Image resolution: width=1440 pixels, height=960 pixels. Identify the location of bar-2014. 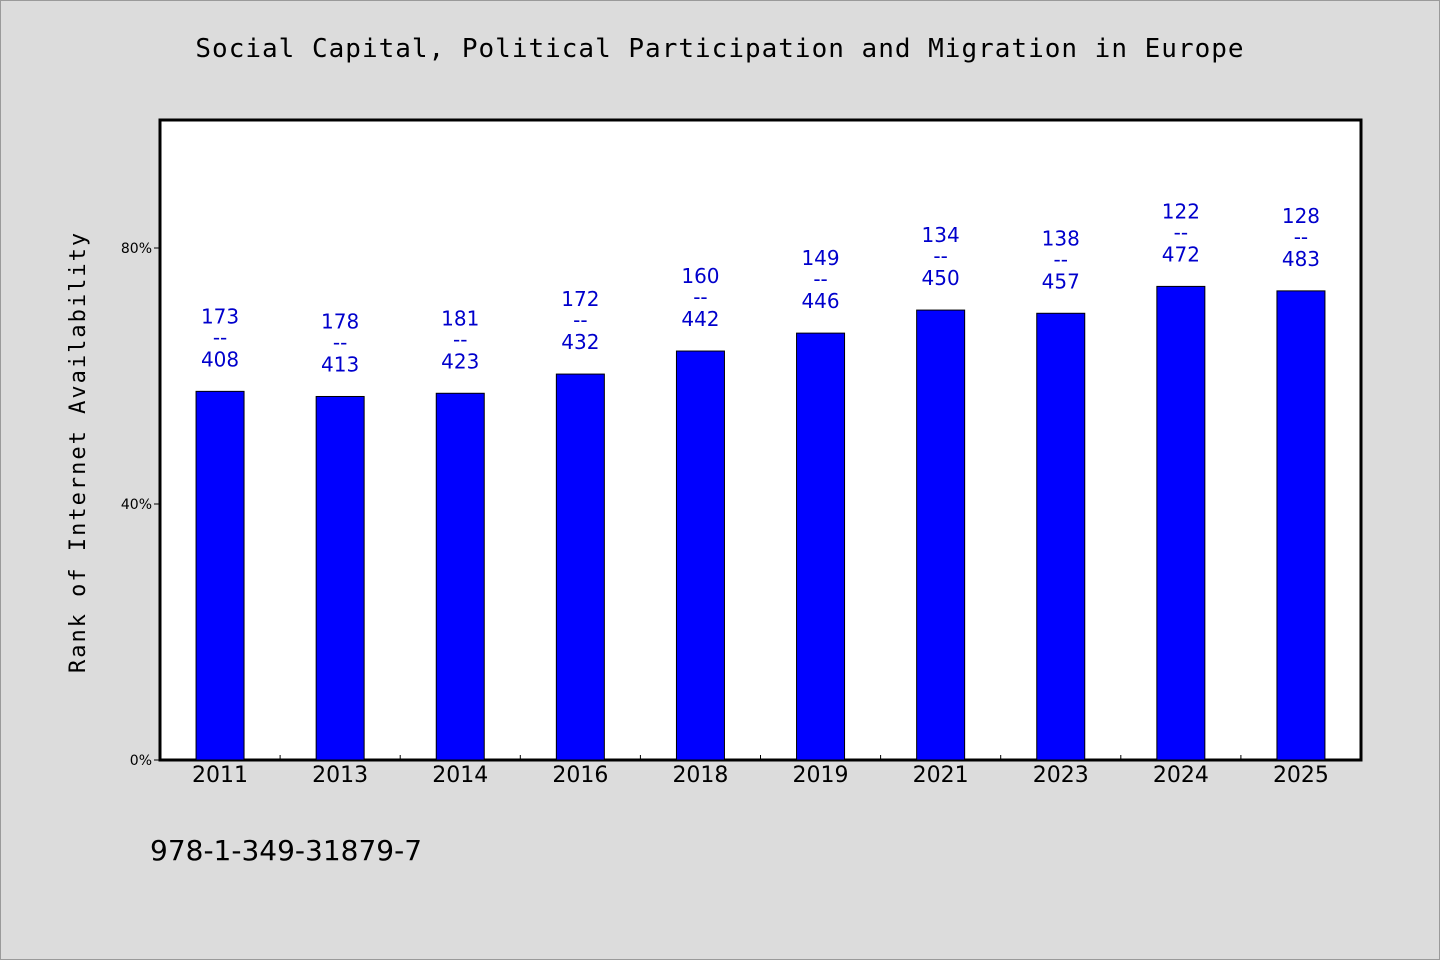
(460, 576).